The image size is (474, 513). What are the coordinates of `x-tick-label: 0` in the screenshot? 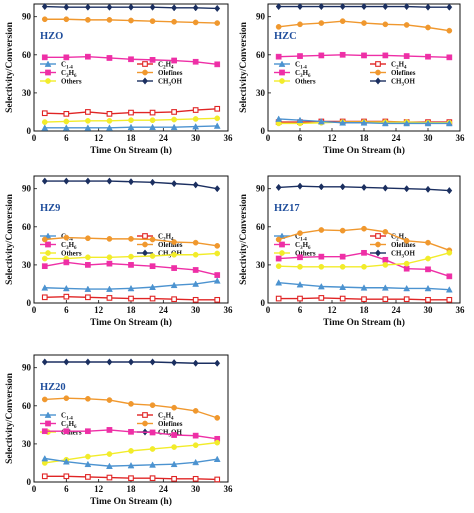 It's located at (34, 489).